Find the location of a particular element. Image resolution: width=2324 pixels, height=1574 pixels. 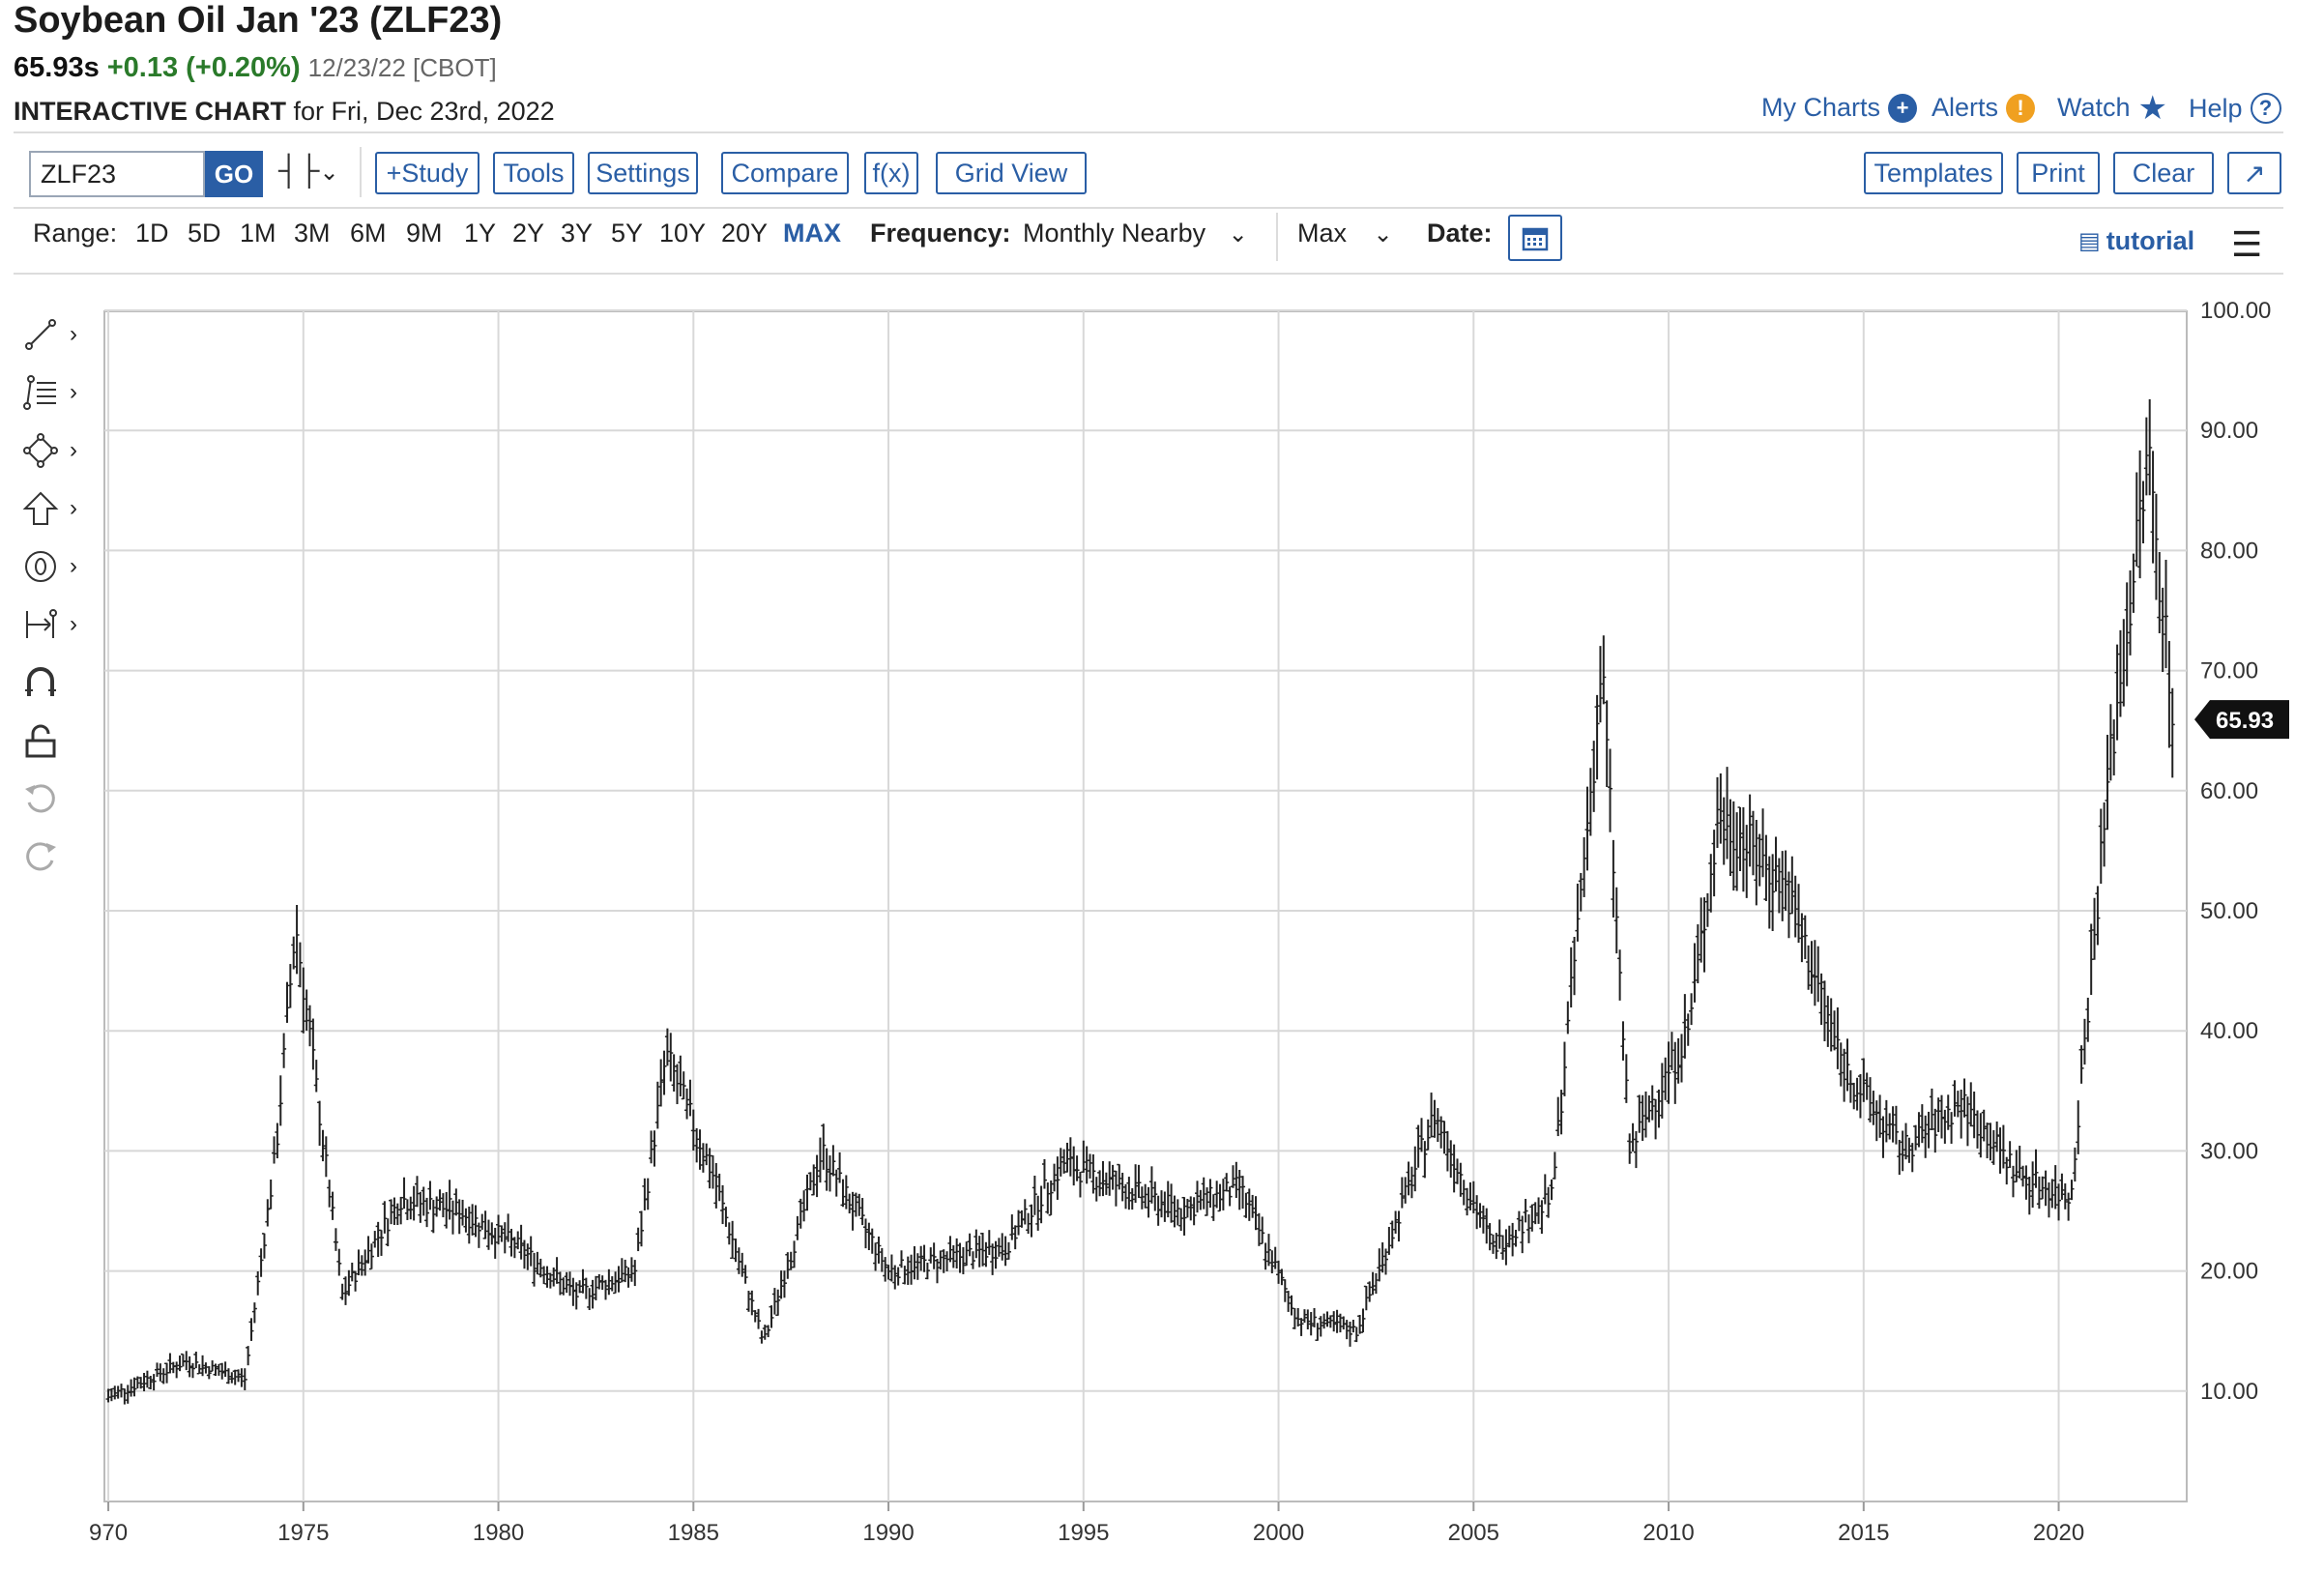

watch-label: Watch is located at coordinates (2094, 107).